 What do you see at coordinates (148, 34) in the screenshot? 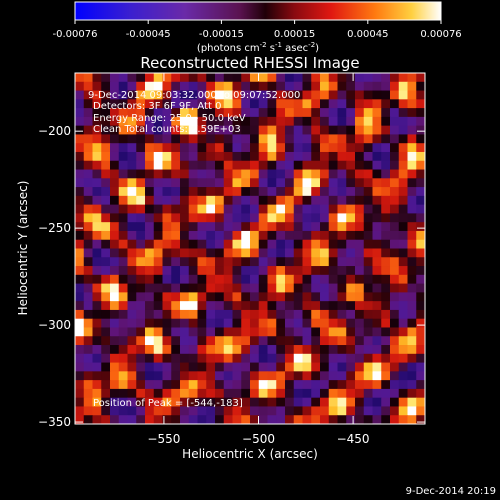
I see `colorbar-tick-label: -0.00045` at bounding box center [148, 34].